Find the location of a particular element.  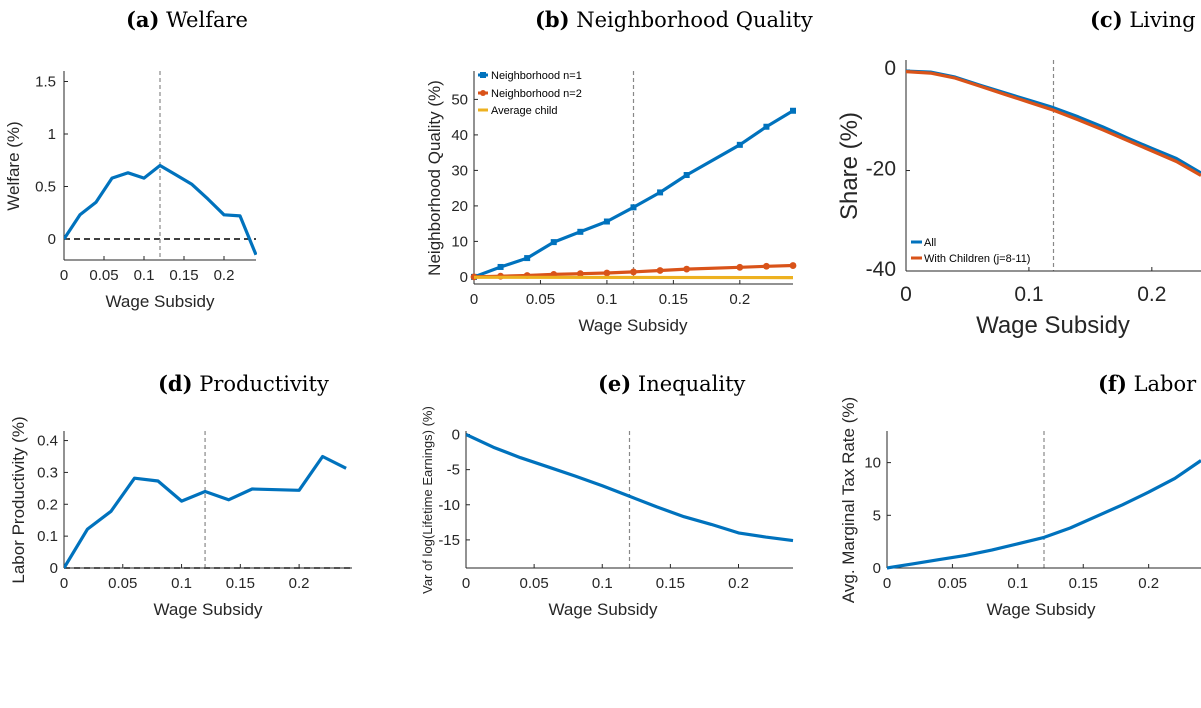

chart-title-label: (b) is located at coordinates (552, 19).